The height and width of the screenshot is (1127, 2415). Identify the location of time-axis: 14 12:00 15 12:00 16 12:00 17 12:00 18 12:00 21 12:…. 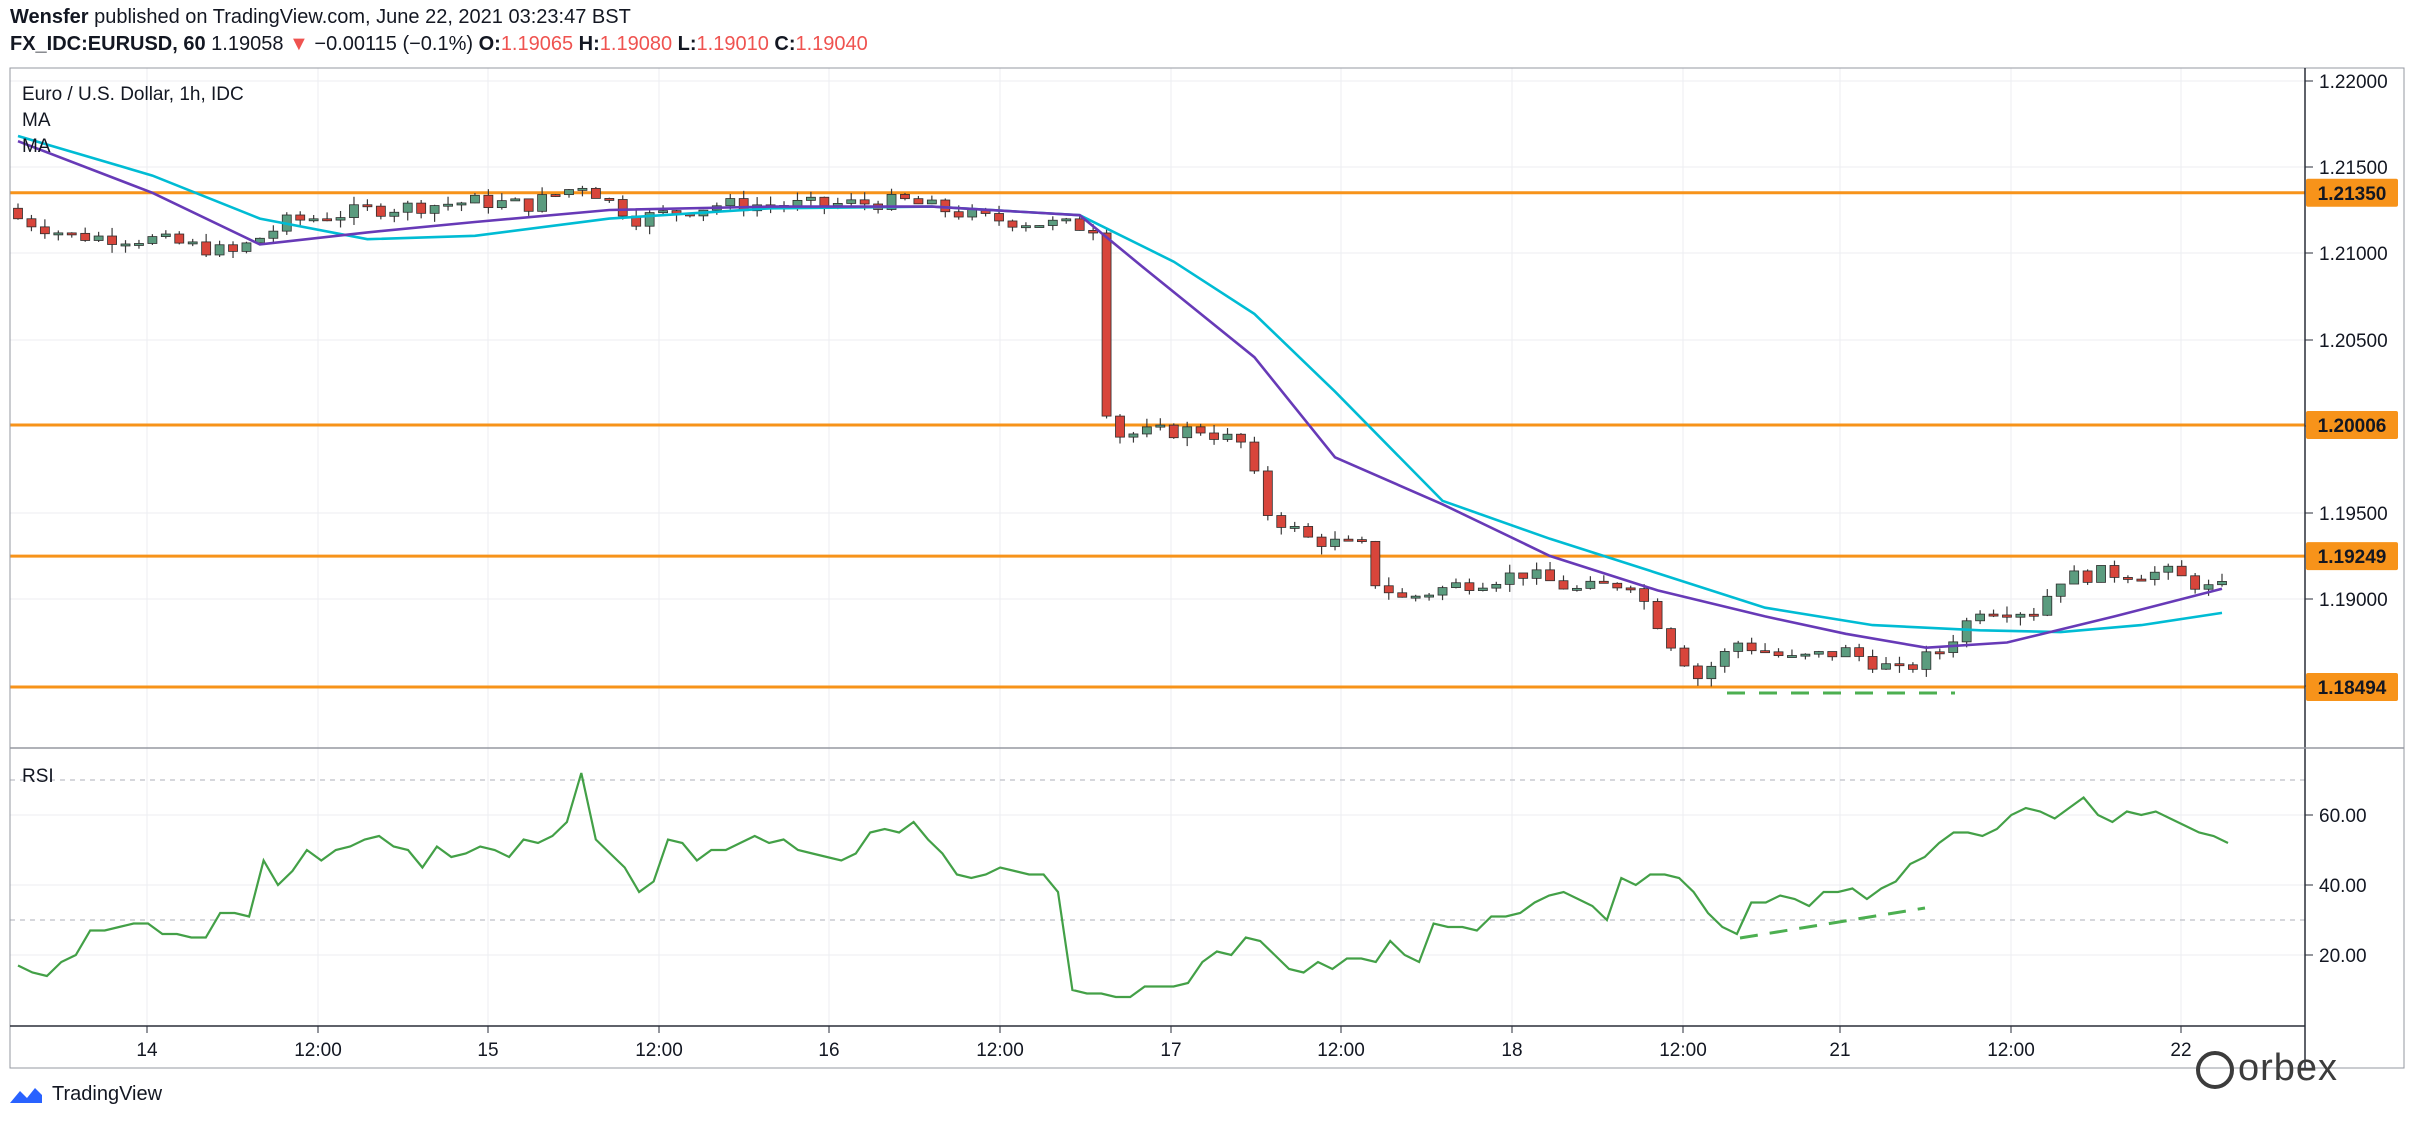
(1164, 1043).